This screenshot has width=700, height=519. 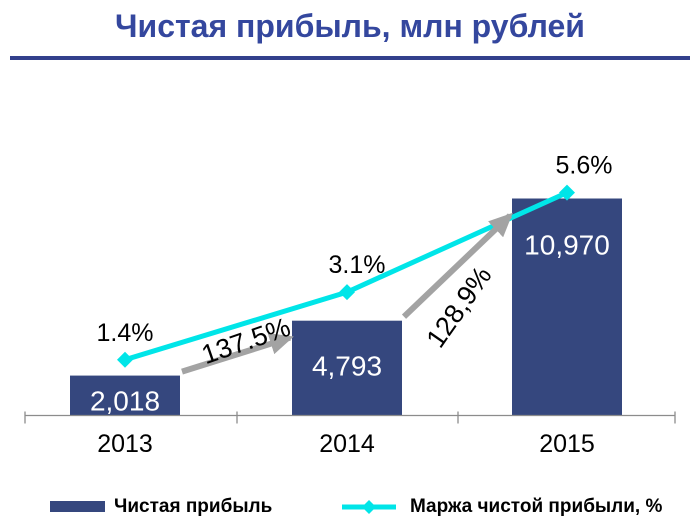 What do you see at coordinates (567, 444) in the screenshot?
I see `x-axis-label: 2015` at bounding box center [567, 444].